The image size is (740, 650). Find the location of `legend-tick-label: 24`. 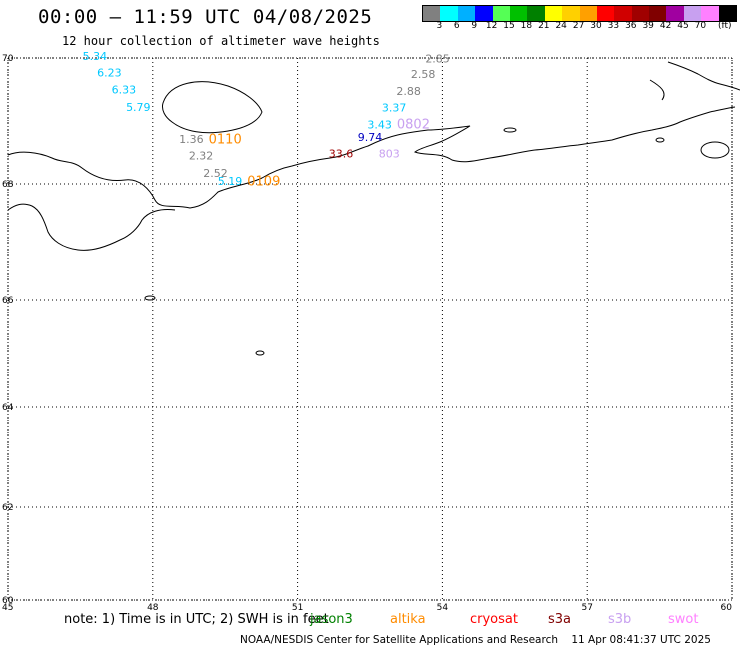

legend-tick-label: 24 is located at coordinates (561, 26).